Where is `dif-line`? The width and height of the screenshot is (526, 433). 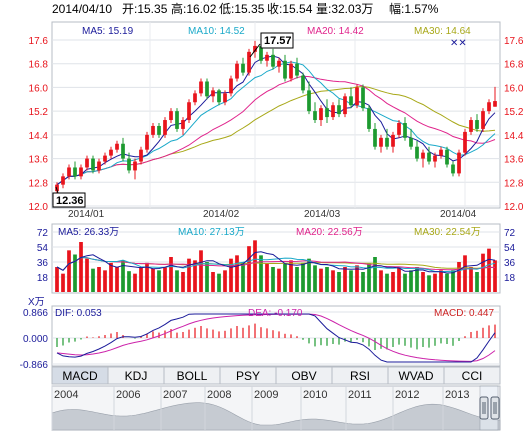 dif-line is located at coordinates (276, 338).